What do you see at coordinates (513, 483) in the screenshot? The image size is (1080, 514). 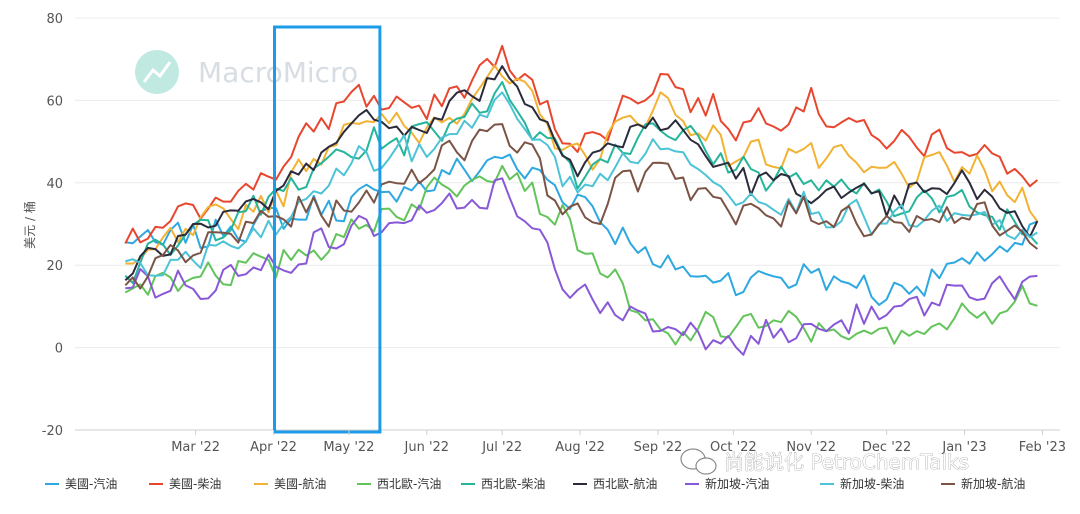 I see `legend-label: 西北歐-柴油` at bounding box center [513, 483].